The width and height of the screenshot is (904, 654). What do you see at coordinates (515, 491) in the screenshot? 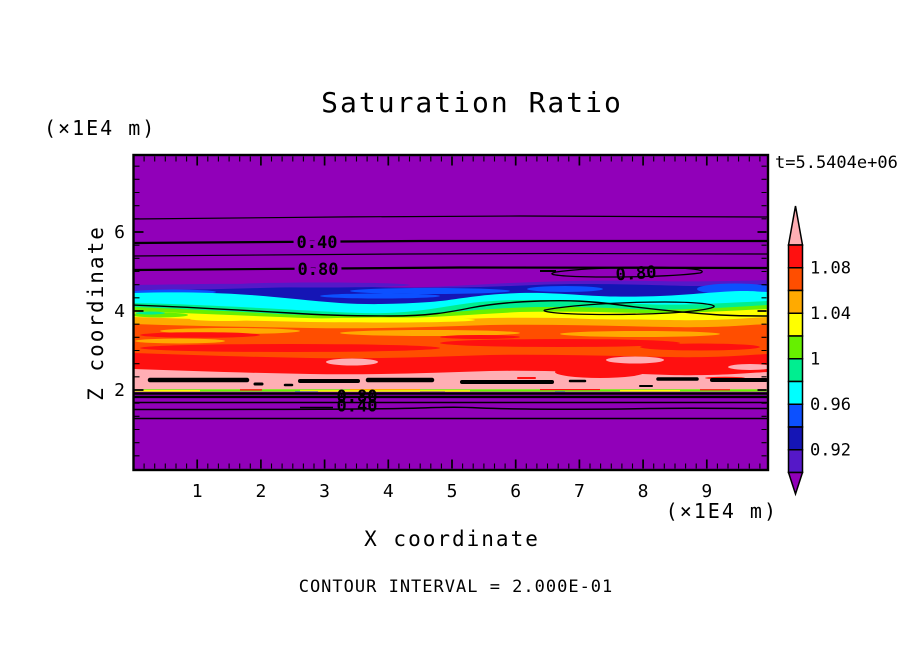
I see `x-tick-label: 6` at bounding box center [515, 491].